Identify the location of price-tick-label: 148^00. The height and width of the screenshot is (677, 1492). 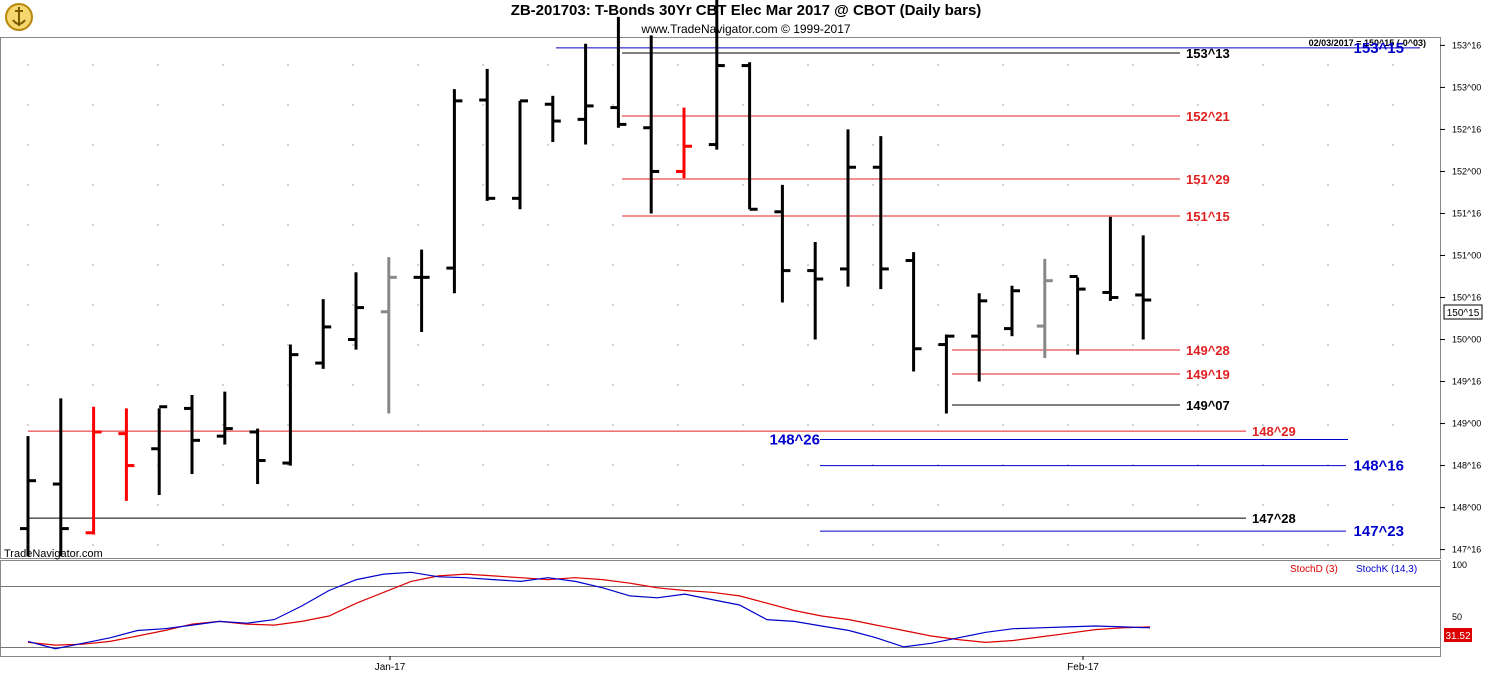
(1466, 508).